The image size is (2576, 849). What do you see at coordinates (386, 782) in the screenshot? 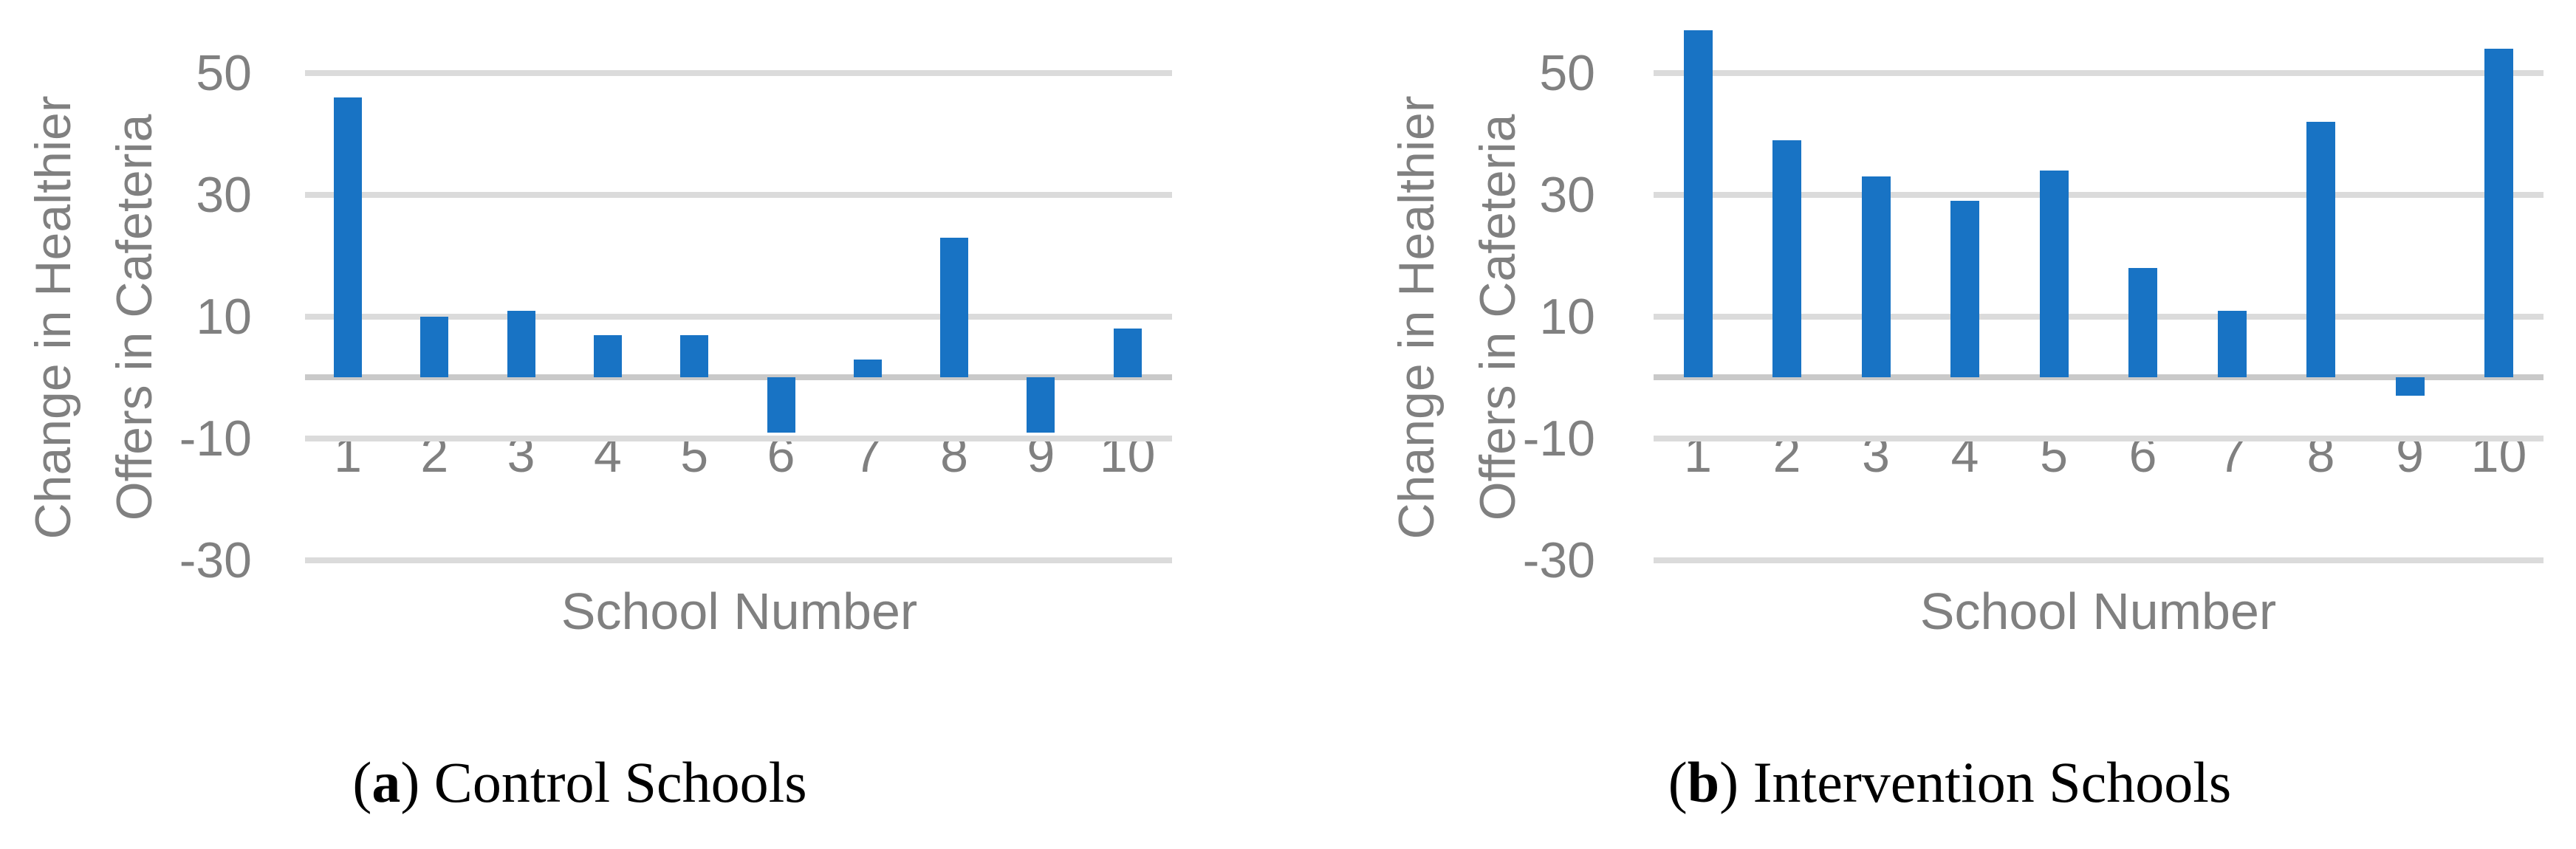
I see `caption-letter: a` at bounding box center [386, 782].